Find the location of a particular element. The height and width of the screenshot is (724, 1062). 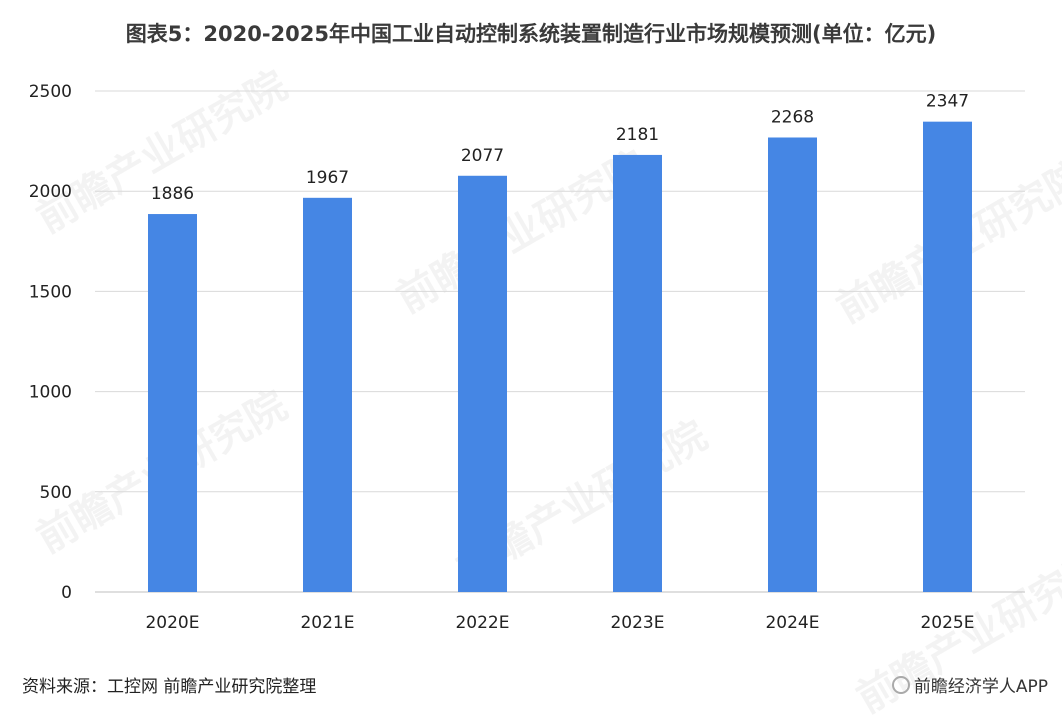

y-tick-label: 0 is located at coordinates (66, 593).